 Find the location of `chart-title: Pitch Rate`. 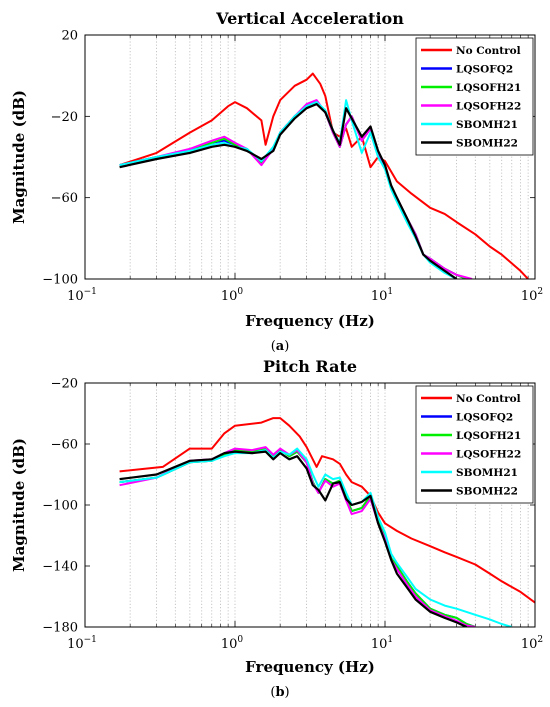

chart-title: Pitch Rate is located at coordinates (310, 366).